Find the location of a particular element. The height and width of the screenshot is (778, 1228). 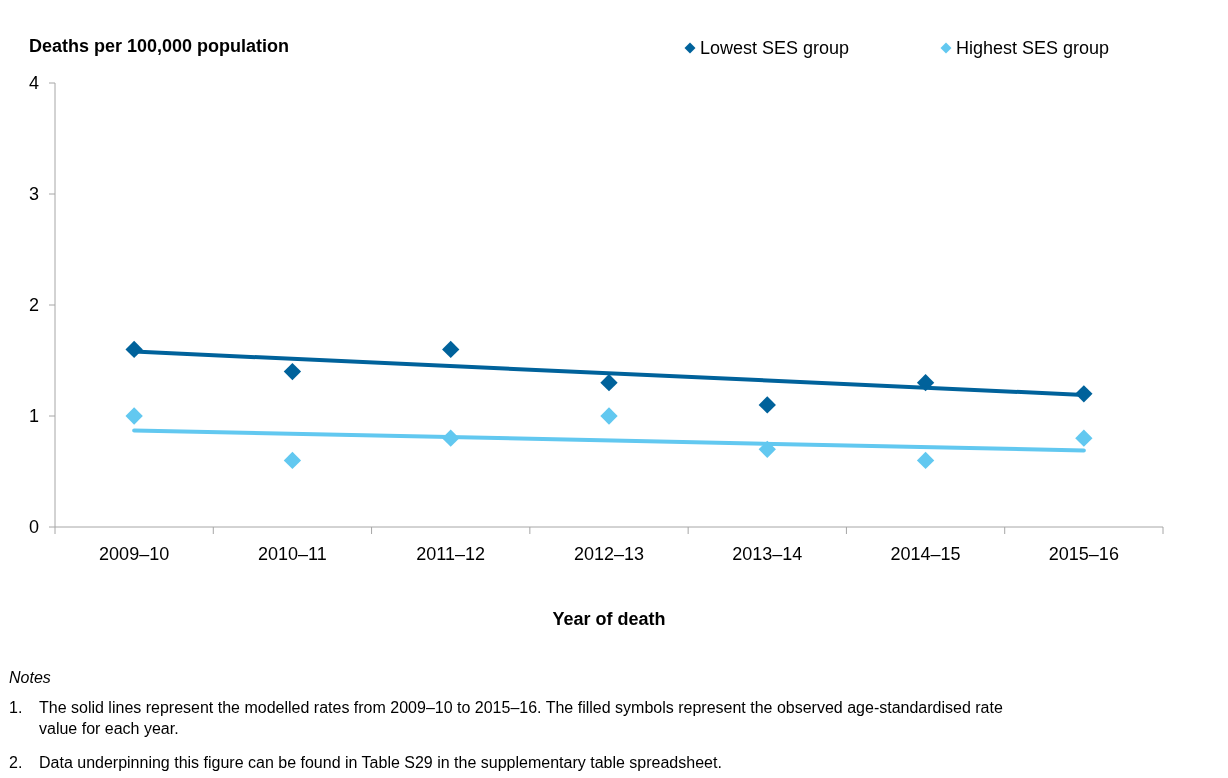

x-tick-label: 2013–14 is located at coordinates (767, 554).